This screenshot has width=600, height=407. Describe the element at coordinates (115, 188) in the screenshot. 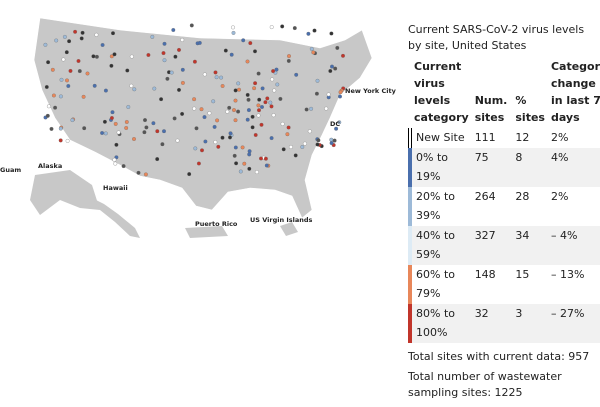

I see `map-label: Hawaii` at that location.